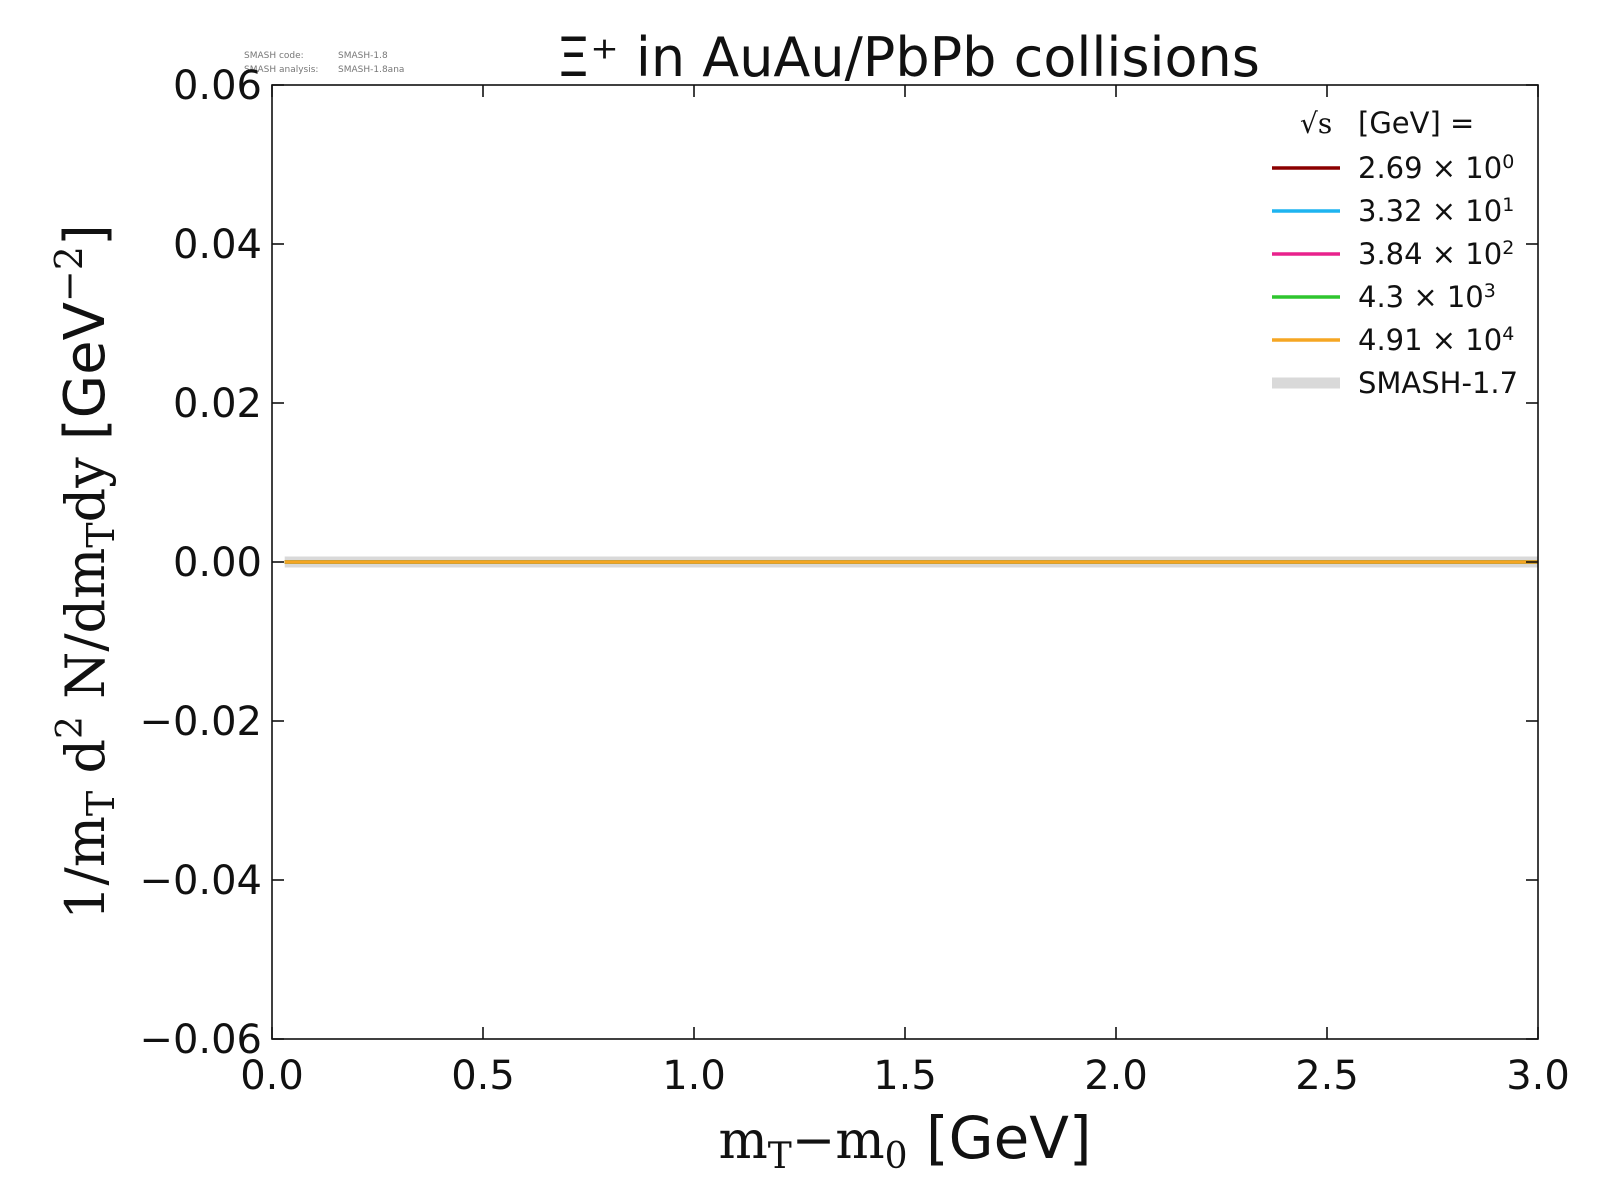  I want to click on y-axis-label: 1/mT d2 N/dmTdy [GeV−2], so click(85, 572).